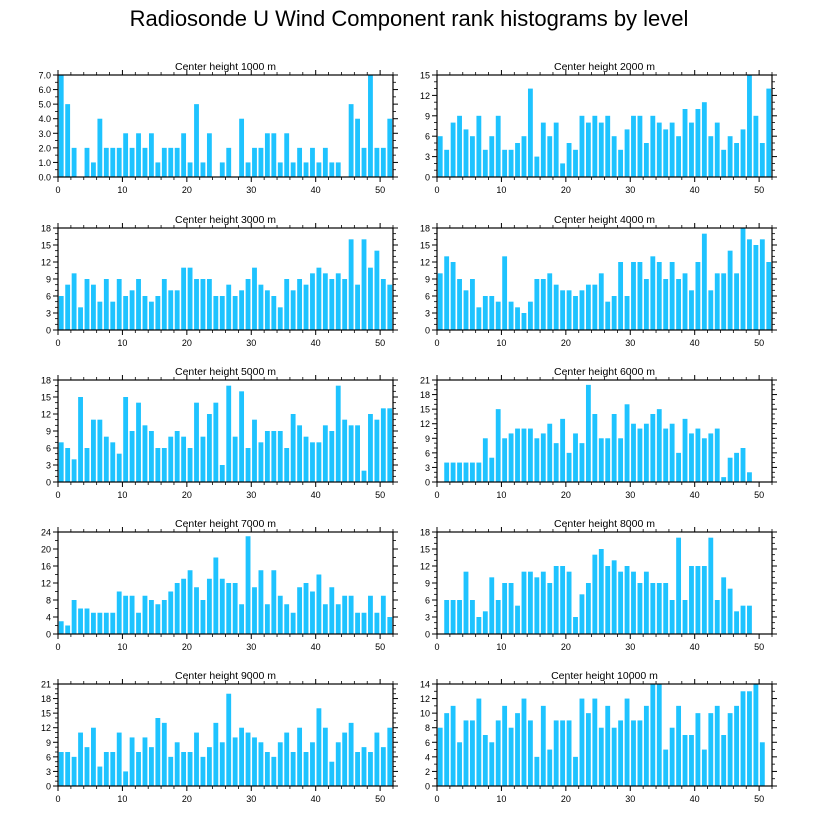  Describe the element at coordinates (44, 76) in the screenshot. I see `y-tick-label: 7.0` at that location.